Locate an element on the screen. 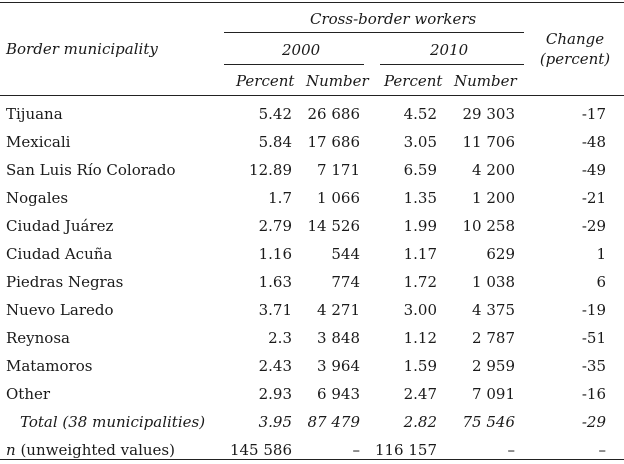 This screenshot has width=624, height=464. table-row: Matamoros 2.43 3 964 1.59 2 959 -35 is located at coordinates (312, 366).